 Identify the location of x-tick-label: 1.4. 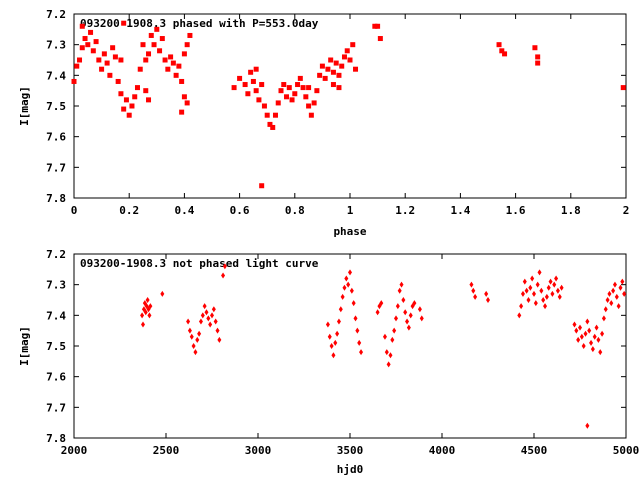
(460, 210).